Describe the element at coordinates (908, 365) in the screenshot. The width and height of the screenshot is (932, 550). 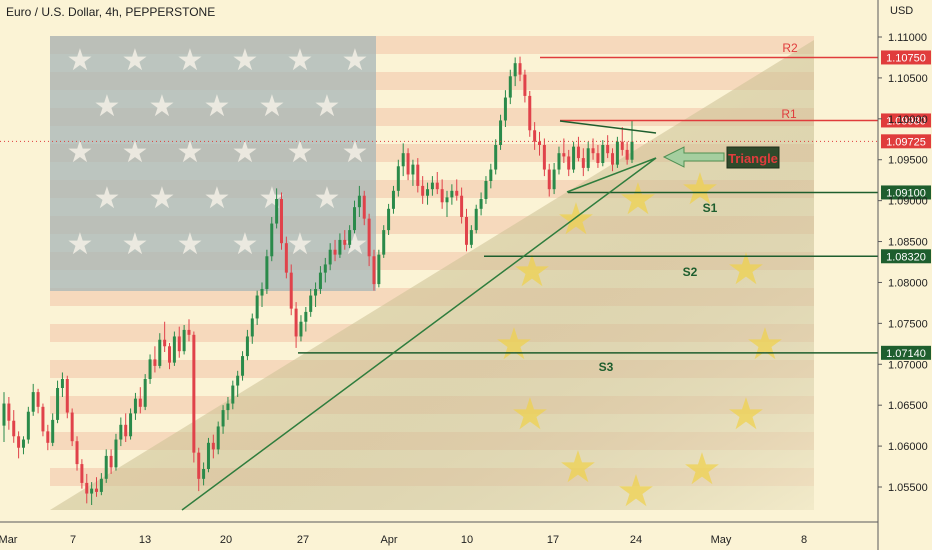
I see `price-tick-label: 1.07000` at that location.